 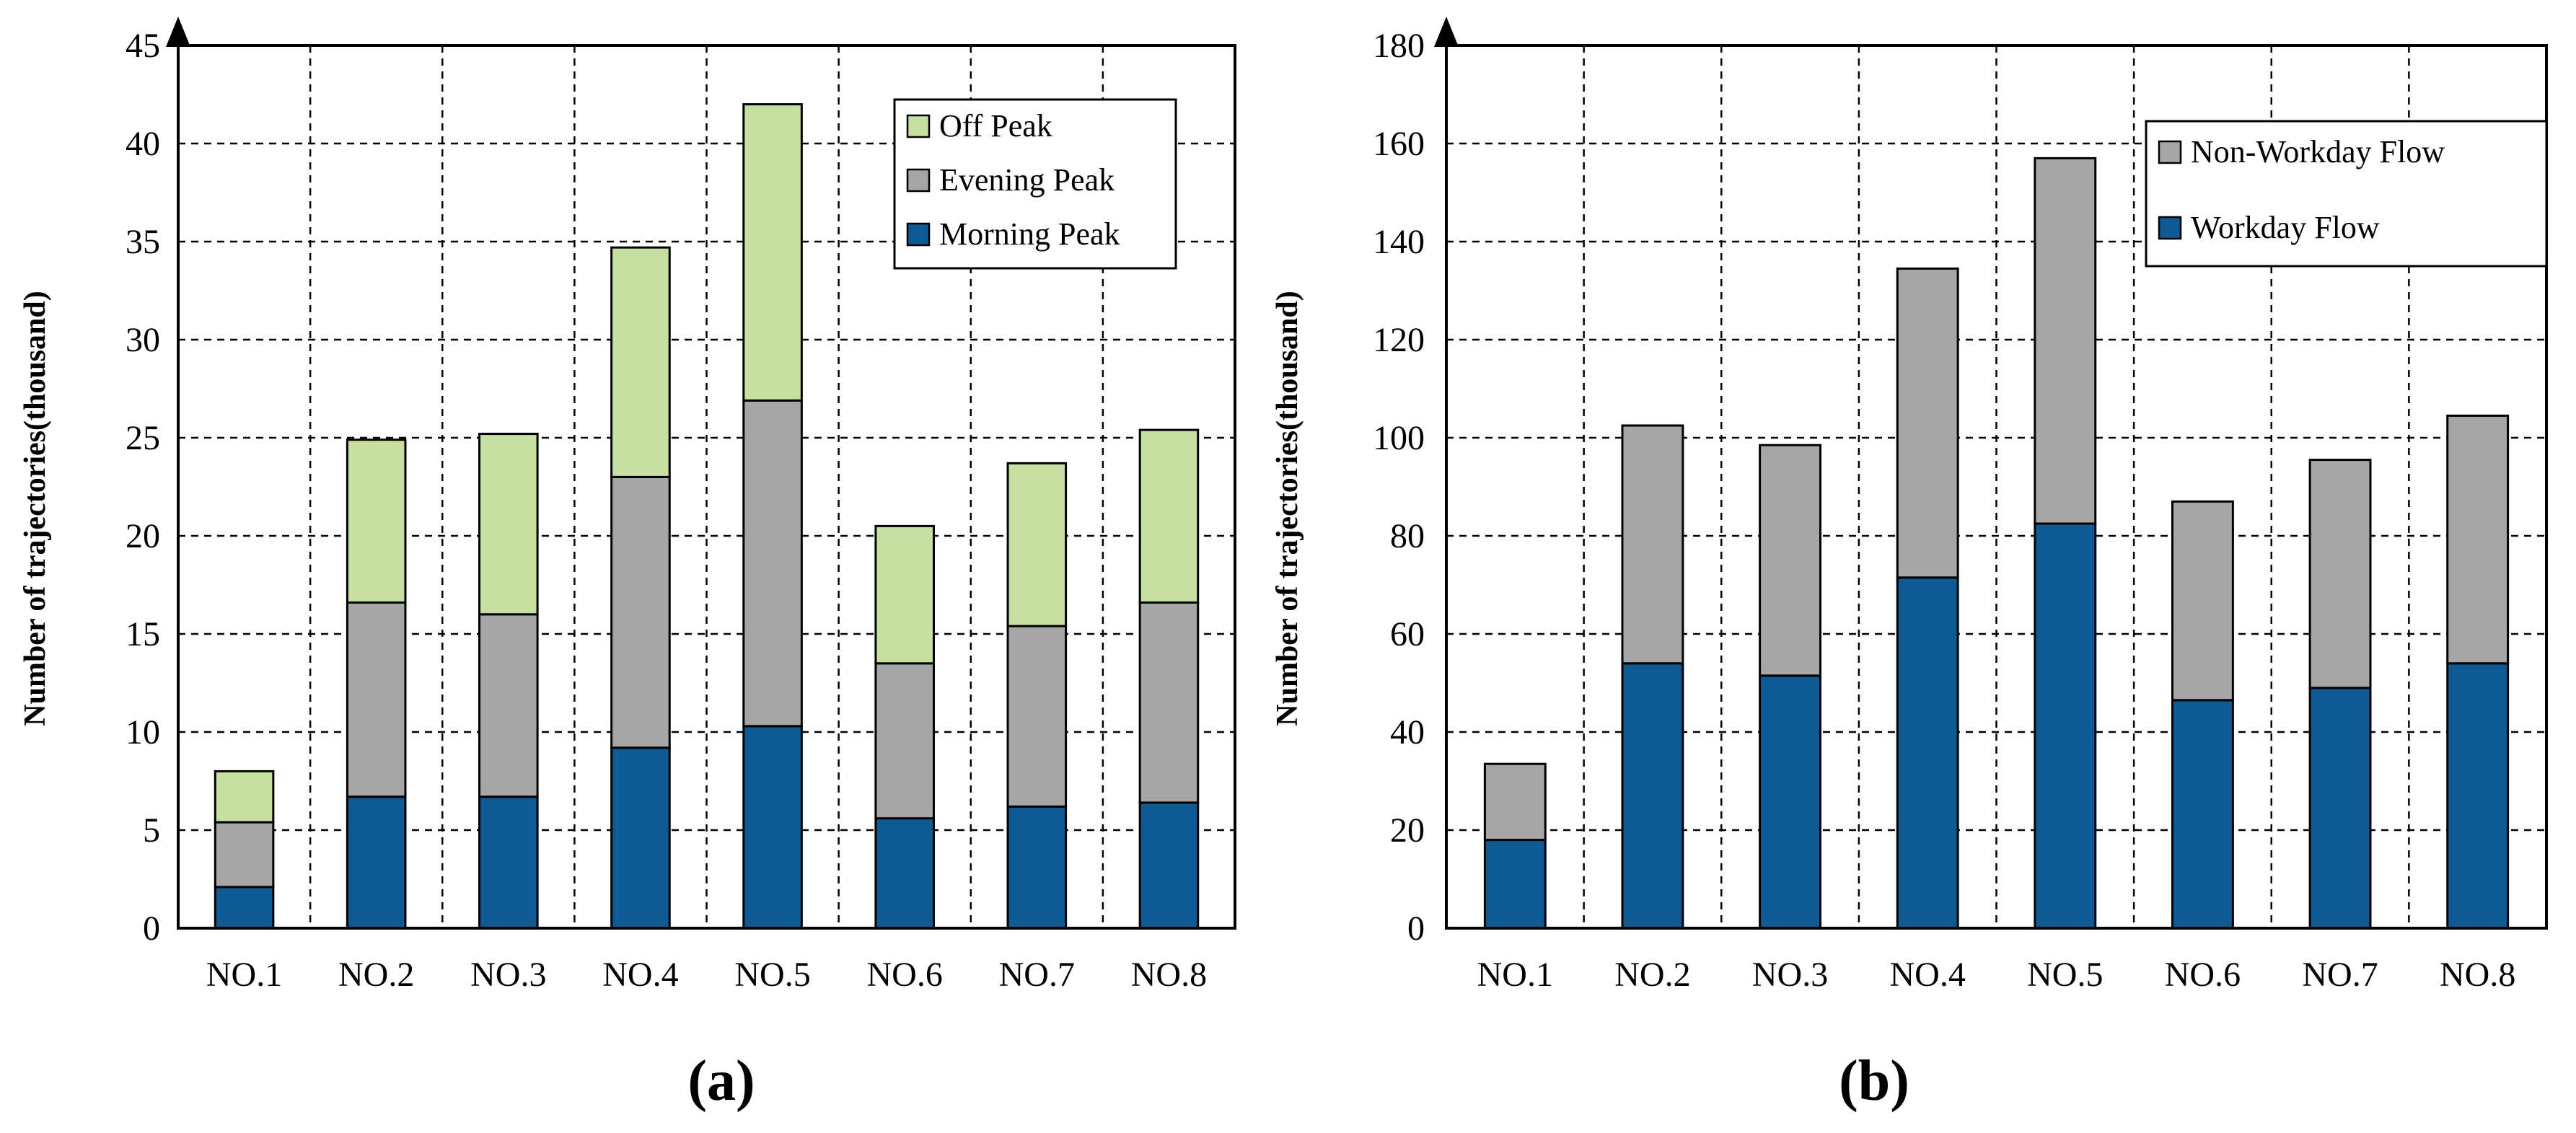 I want to click on bar-a-no4-evening-peak, so click(x=640, y=612).